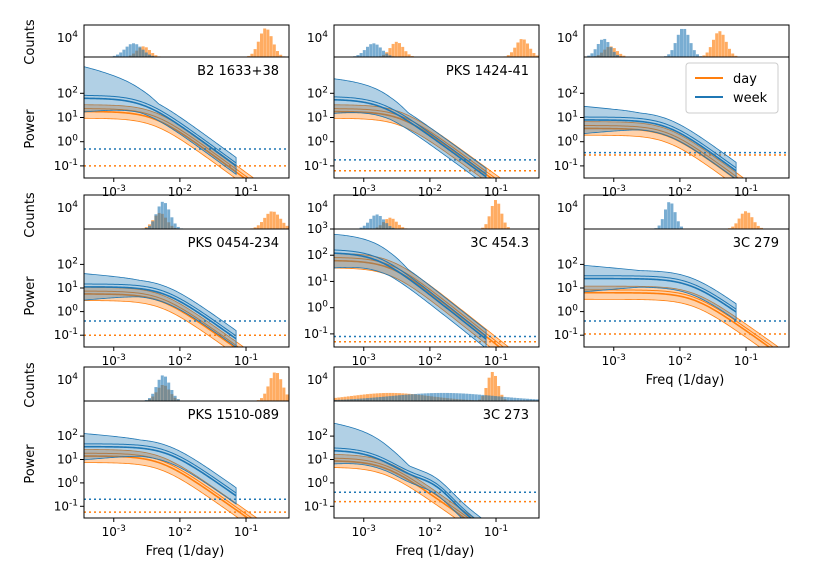 The image size is (830, 574). What do you see at coordinates (662, 42) in the screenshot?
I see `histogram` at bounding box center [662, 42].